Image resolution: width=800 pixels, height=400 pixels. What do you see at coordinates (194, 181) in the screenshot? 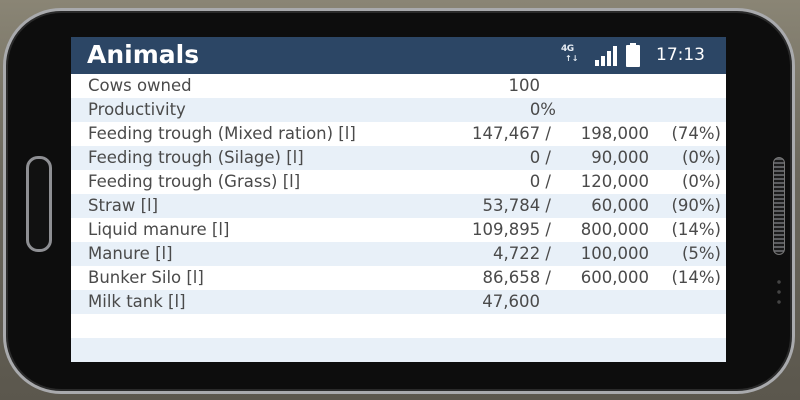
I see `row-label: Feeding trough (Grass) [l]` at bounding box center [194, 181].